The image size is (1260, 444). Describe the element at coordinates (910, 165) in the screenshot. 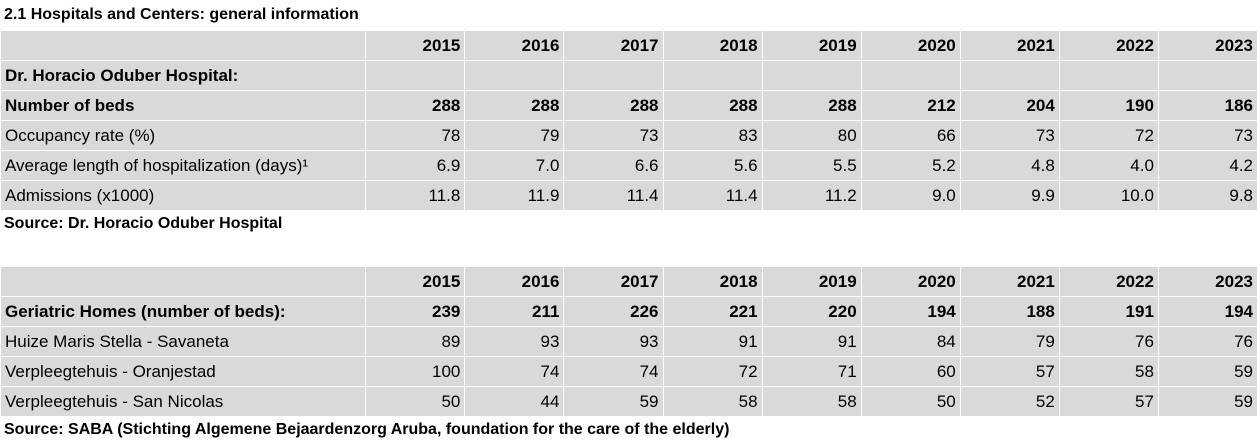

I see `value-cell: 5.2` at that location.